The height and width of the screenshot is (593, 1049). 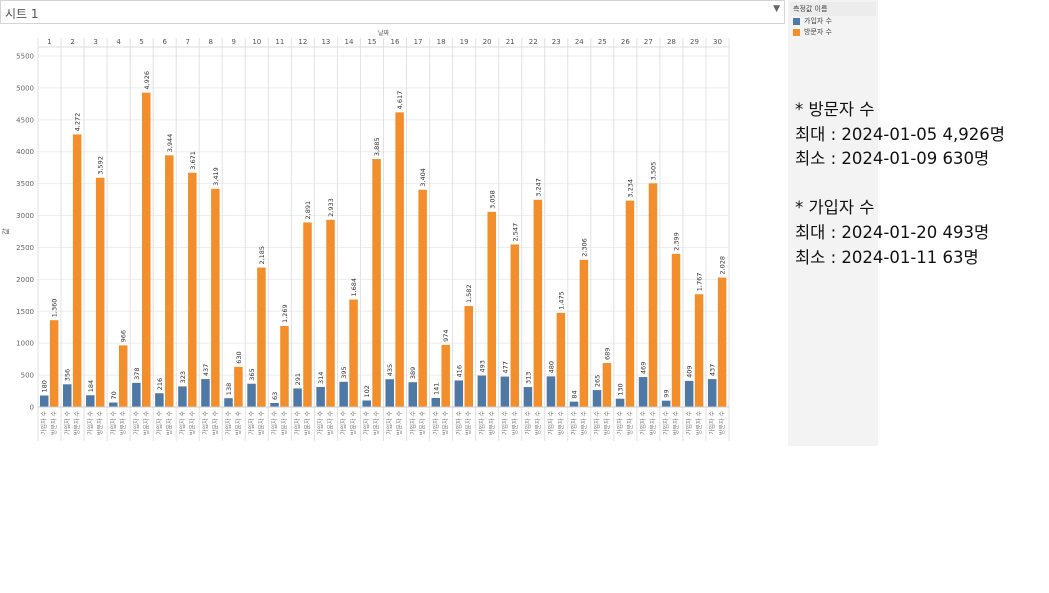 What do you see at coordinates (561, 300) in the screenshot?
I see `data-label: 1,475` at bounding box center [561, 300].